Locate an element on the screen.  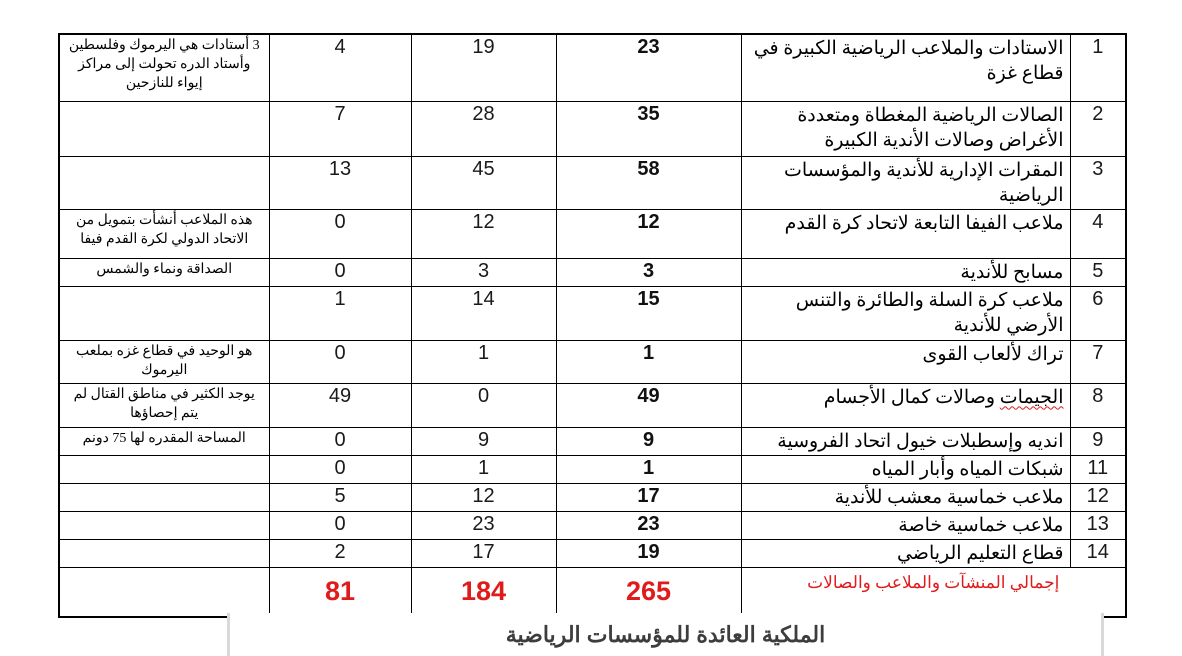
total-count-cell: 49 is located at coordinates (648, 405).